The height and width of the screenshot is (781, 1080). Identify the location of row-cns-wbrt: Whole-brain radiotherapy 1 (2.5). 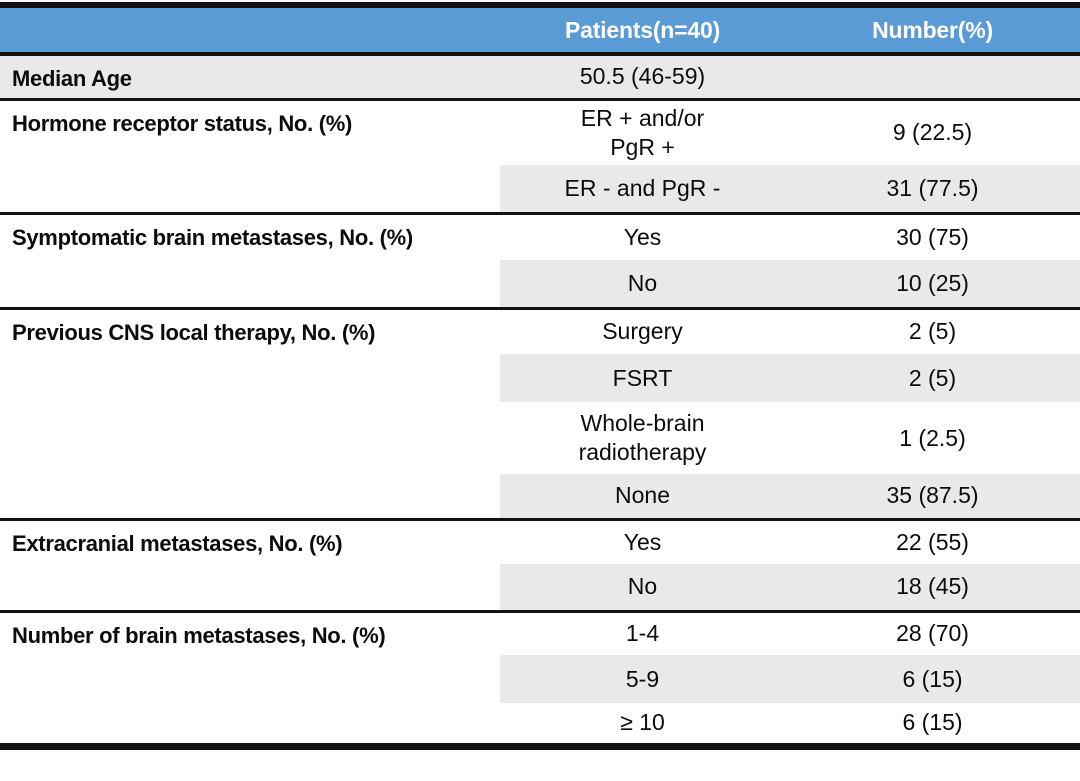
(540, 438).